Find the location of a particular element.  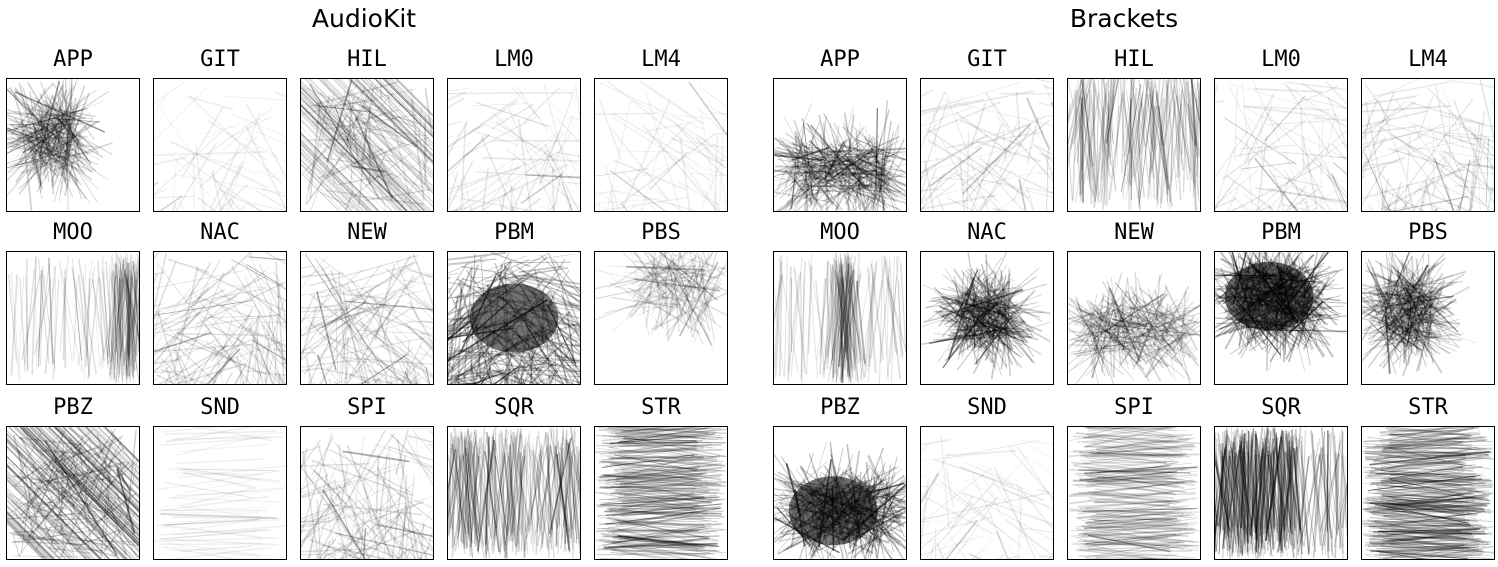

group-title: AudioKit is located at coordinates (364, 19).